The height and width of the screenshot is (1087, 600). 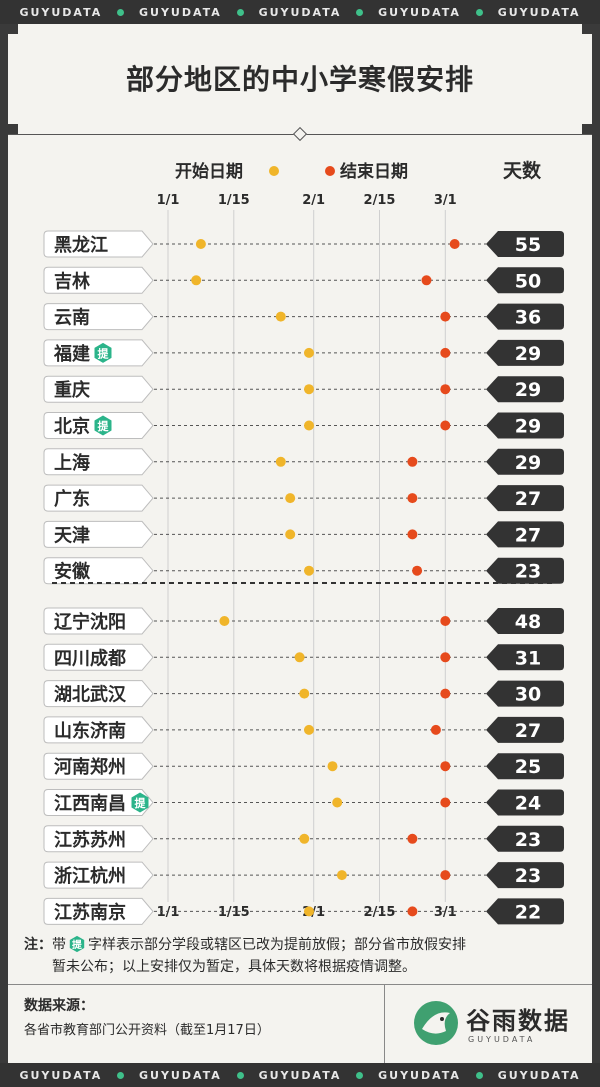 What do you see at coordinates (72, 572) in the screenshot?
I see `region-label: 安徽` at bounding box center [72, 572].